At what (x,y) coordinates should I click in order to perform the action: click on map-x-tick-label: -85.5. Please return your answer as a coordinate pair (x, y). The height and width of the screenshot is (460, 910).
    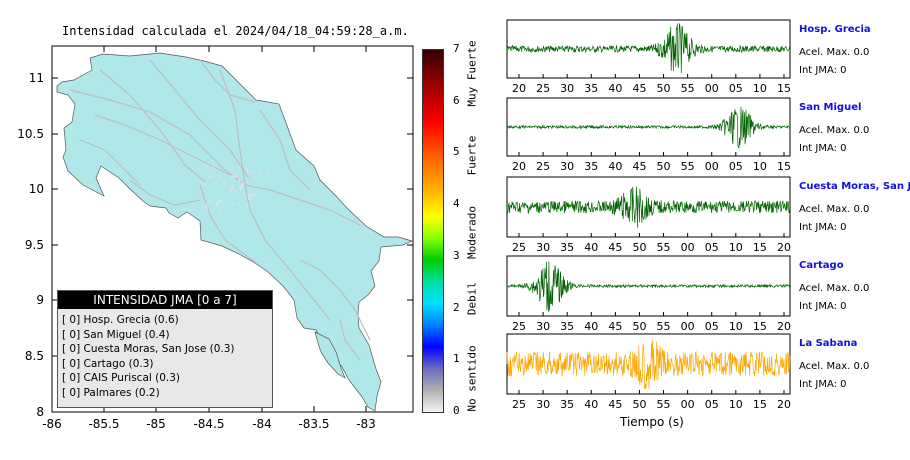
    Looking at the image, I should click on (103, 424).